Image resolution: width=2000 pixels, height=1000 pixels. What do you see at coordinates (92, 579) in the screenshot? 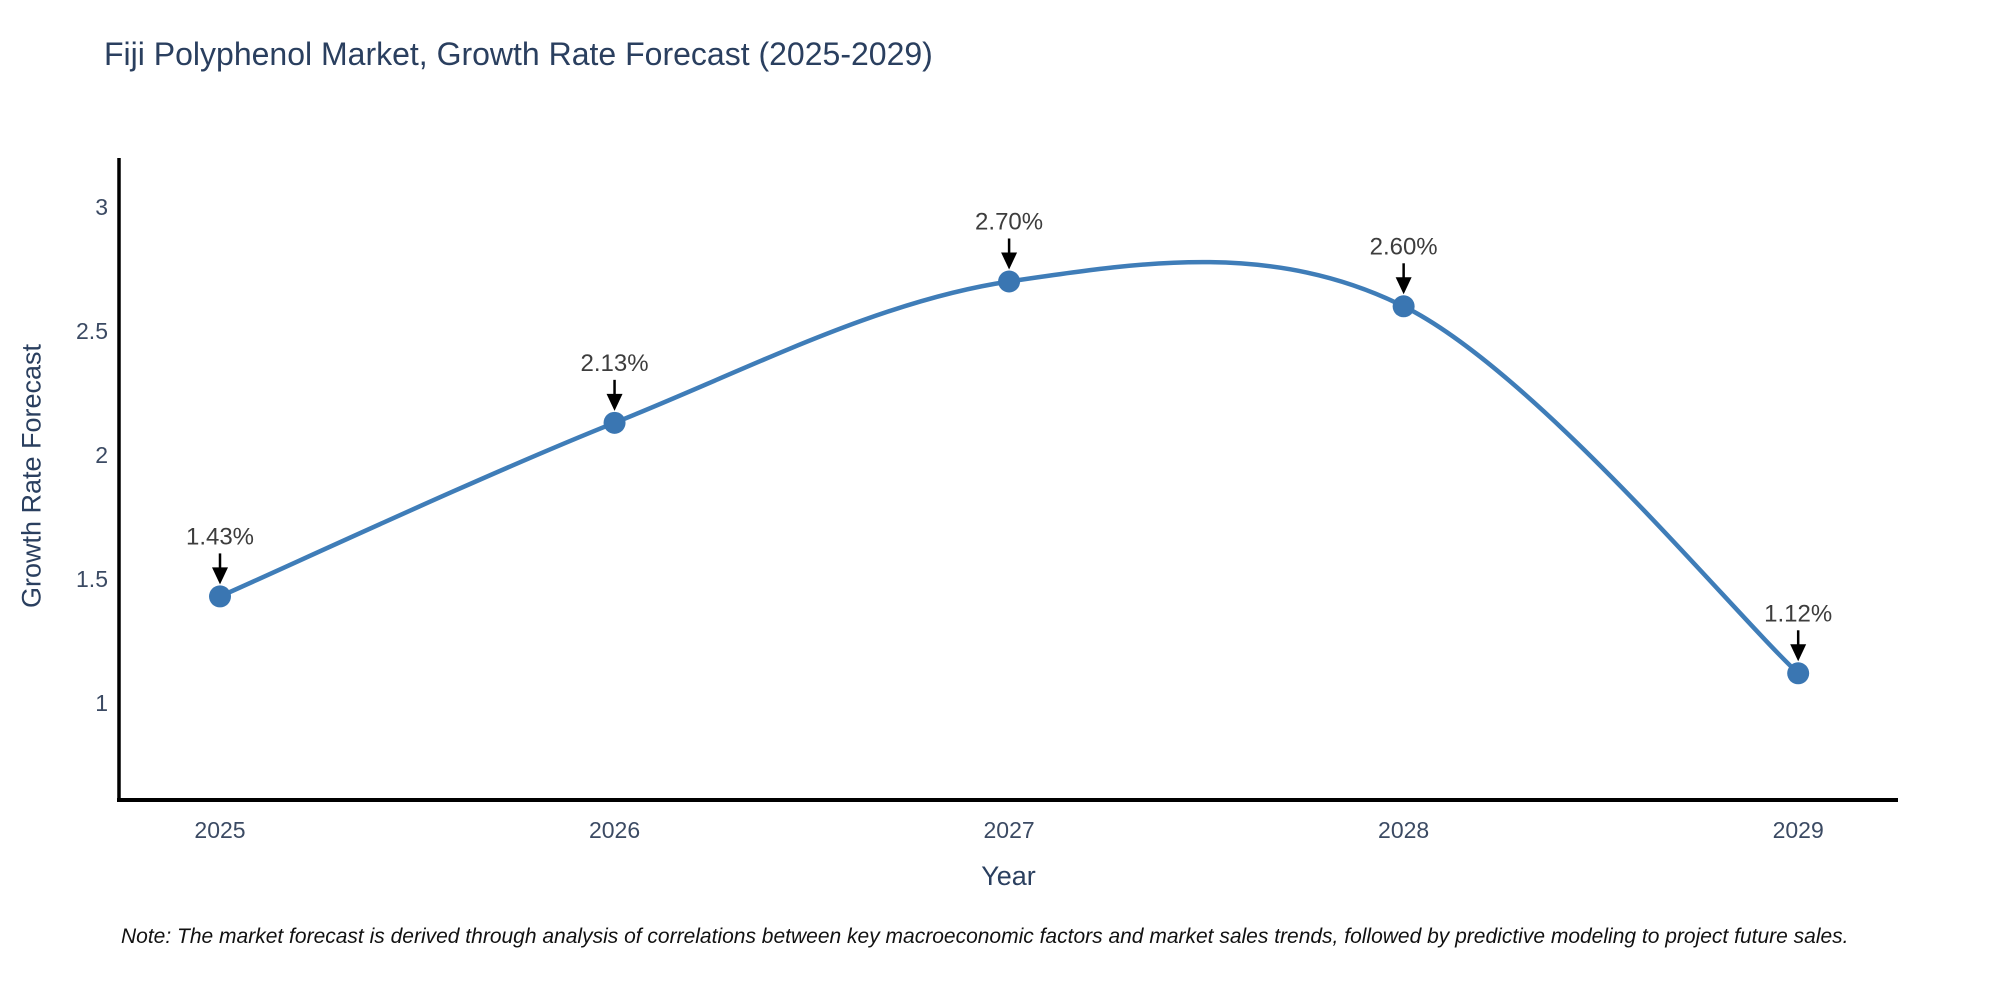
I see `y-tick-label: 1.5` at bounding box center [92, 579].